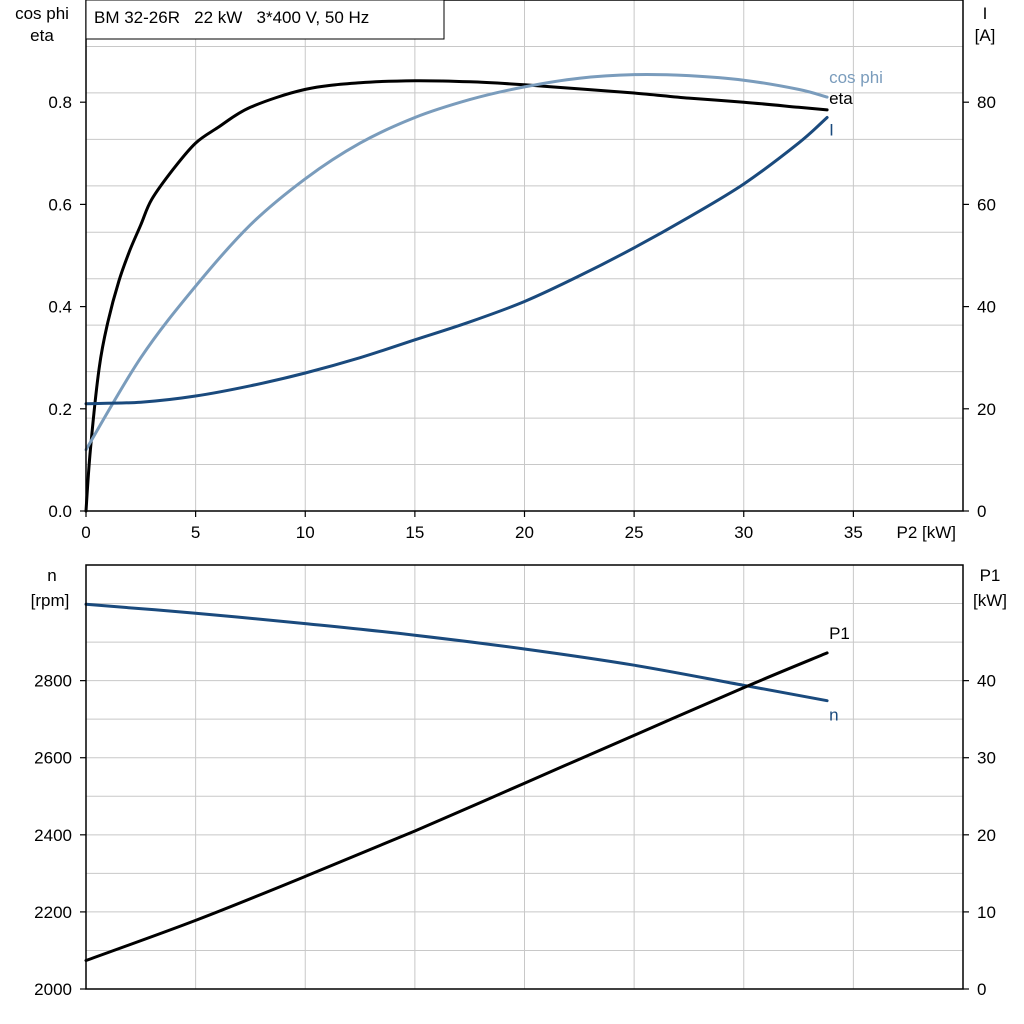 Image resolution: width=1024 pixels, height=1024 pixels. I want to click on eta-series-label: eta, so click(841, 98).